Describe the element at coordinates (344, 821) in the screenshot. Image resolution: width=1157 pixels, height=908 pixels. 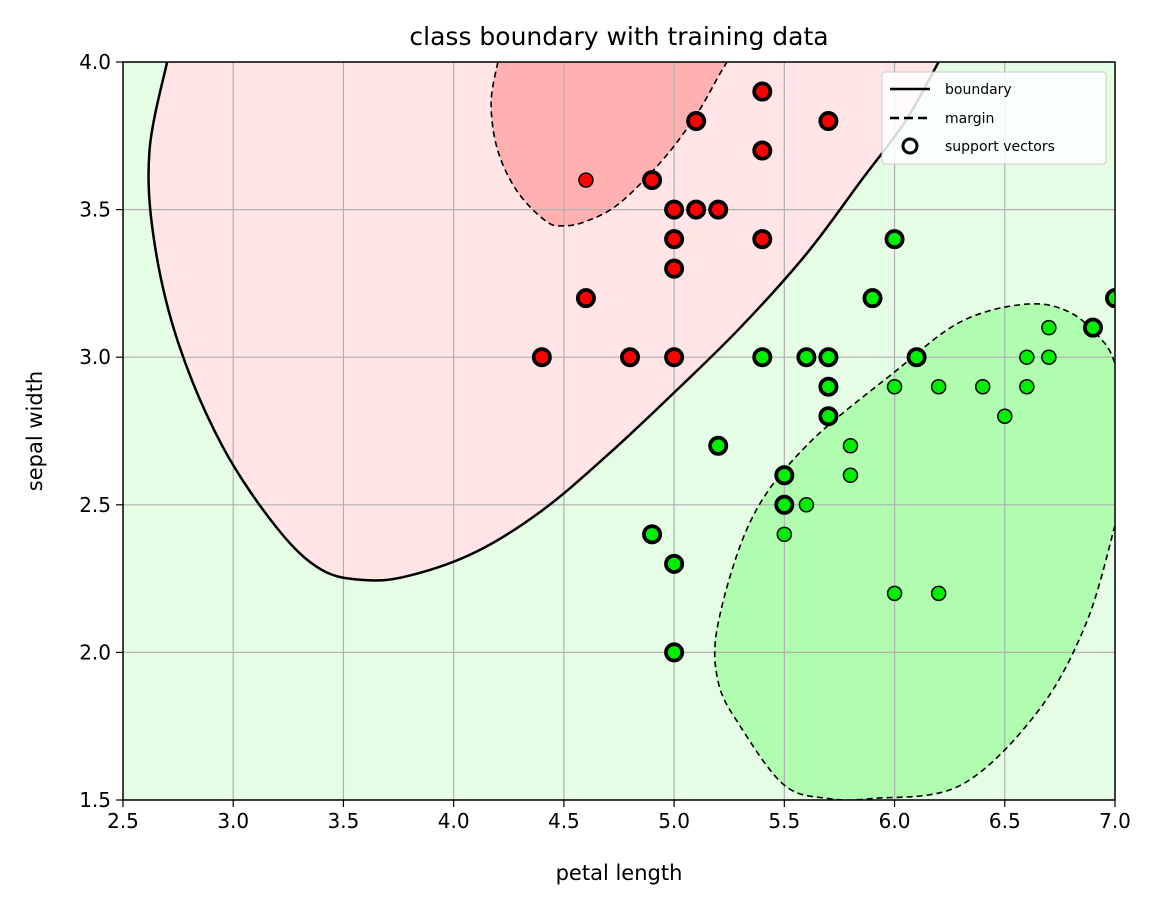
I see `x-tick-label: 3.5` at that location.